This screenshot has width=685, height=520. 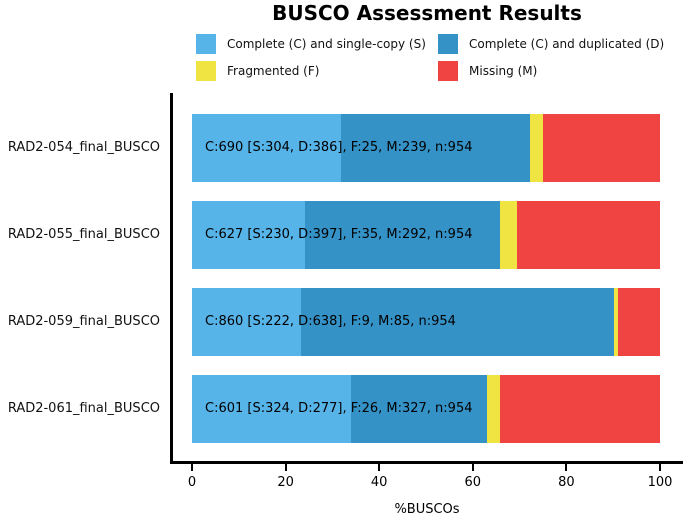 I want to click on legend-item-fragmented: Fragmented (F), so click(x=317, y=71).